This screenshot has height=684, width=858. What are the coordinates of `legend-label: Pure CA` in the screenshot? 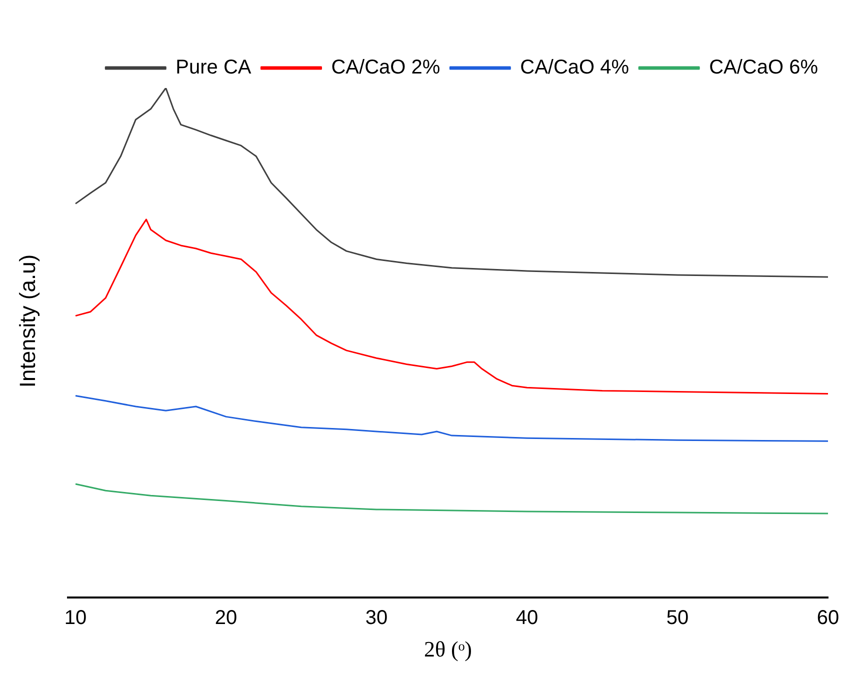 It's located at (214, 67).